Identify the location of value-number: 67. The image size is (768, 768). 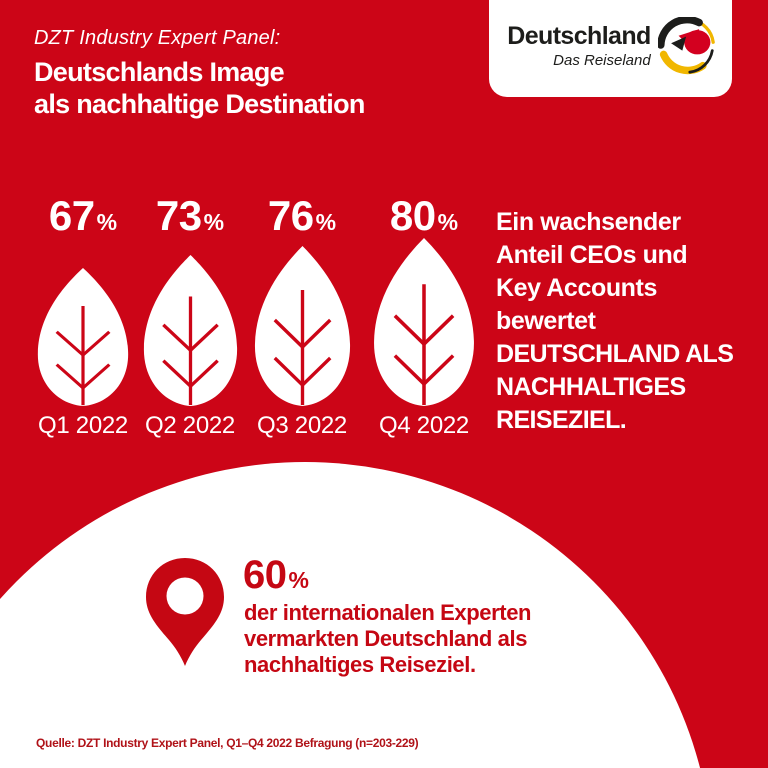
(71, 215).